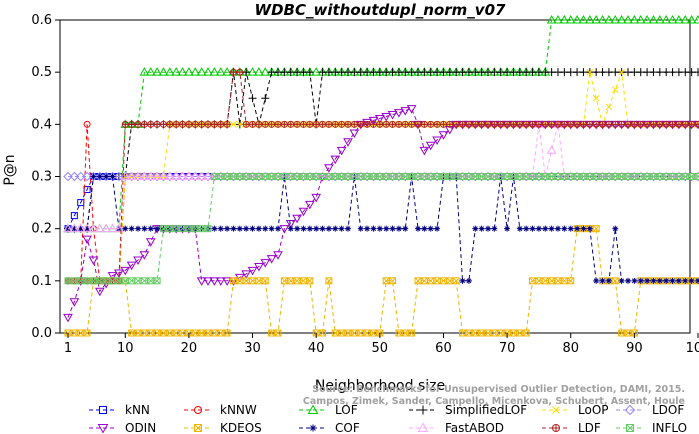 The image size is (699, 434). What do you see at coordinates (650, 410) in the screenshot?
I see `legend-item-ldof: LDOF` at bounding box center [650, 410].